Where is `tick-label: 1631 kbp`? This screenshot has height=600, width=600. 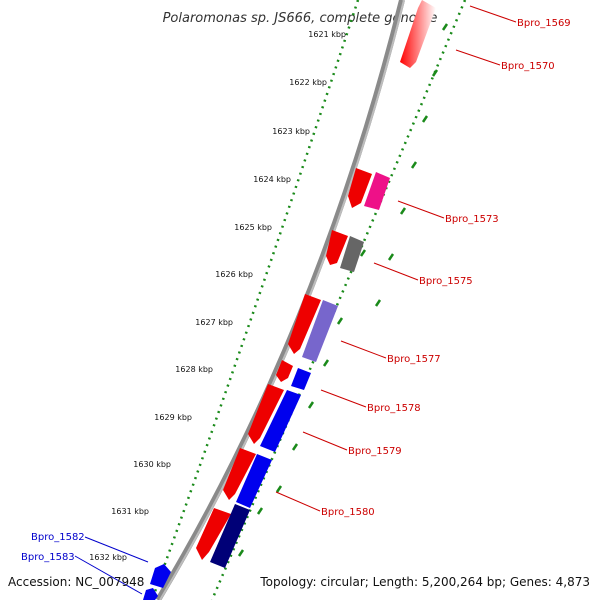
tick-label: 1631 kbp is located at coordinates (130, 511).